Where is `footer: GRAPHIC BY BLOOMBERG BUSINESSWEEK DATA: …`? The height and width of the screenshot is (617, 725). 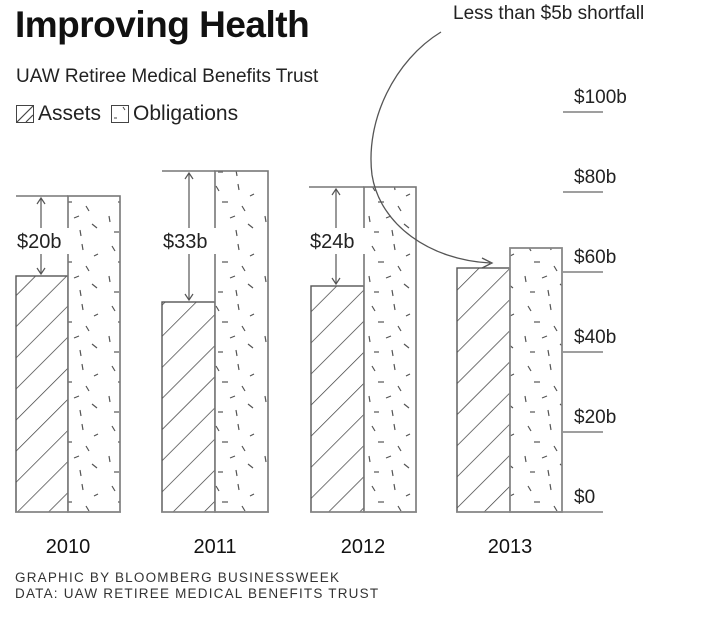 footer: GRAPHIC BY BLOOMBERG BUSINESSWEEK DATA: … is located at coordinates (197, 586).